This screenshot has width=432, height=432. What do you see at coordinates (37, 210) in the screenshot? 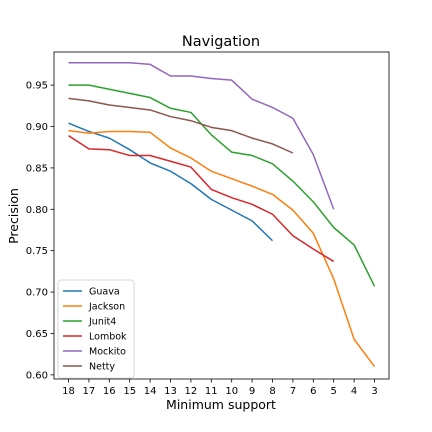
I see `y-tick-label: 0.80` at bounding box center [37, 210].